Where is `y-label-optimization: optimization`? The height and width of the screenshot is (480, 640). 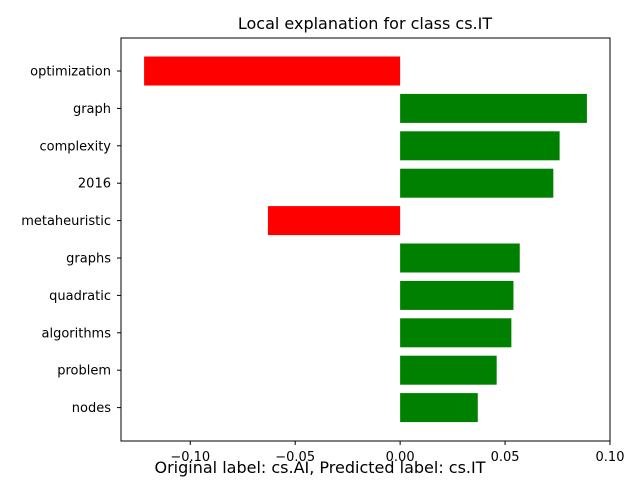
y-label-optimization: optimization is located at coordinates (70, 72).